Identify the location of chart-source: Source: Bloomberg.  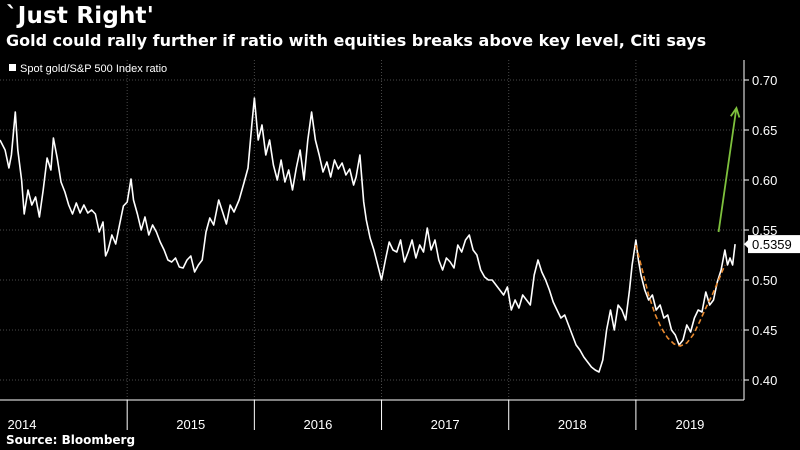
(71, 440).